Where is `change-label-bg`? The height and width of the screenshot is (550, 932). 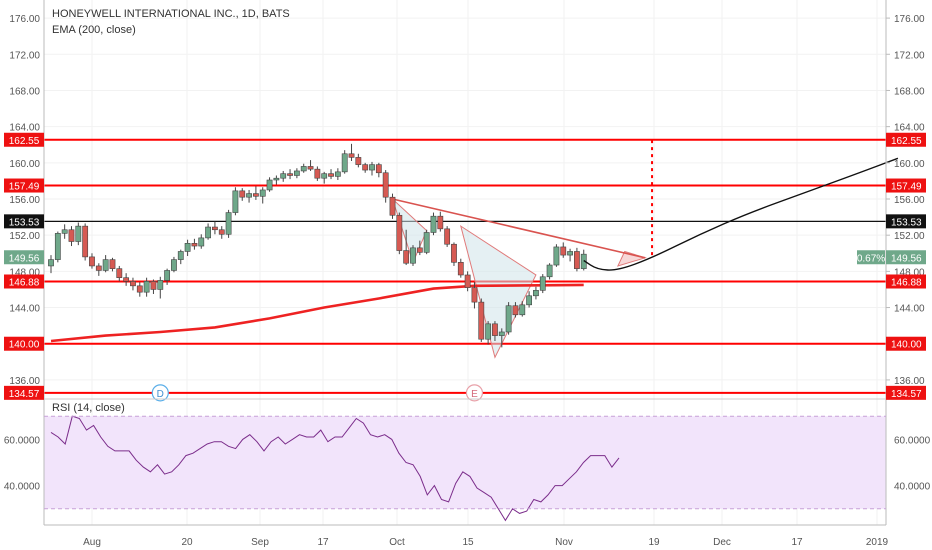 change-label-bg is located at coordinates (871, 257).